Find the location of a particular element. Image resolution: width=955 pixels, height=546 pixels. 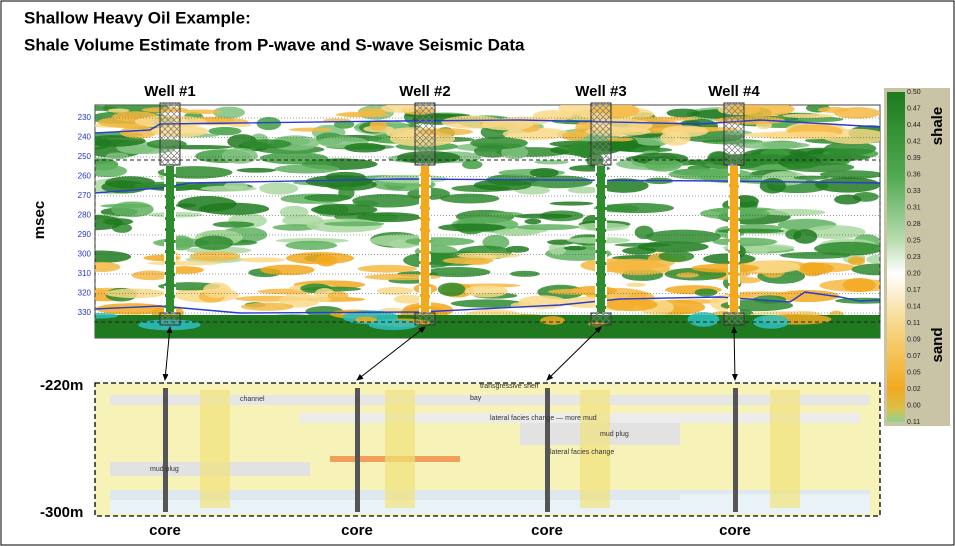

time-tick-label: 230 is located at coordinates (85, 117).